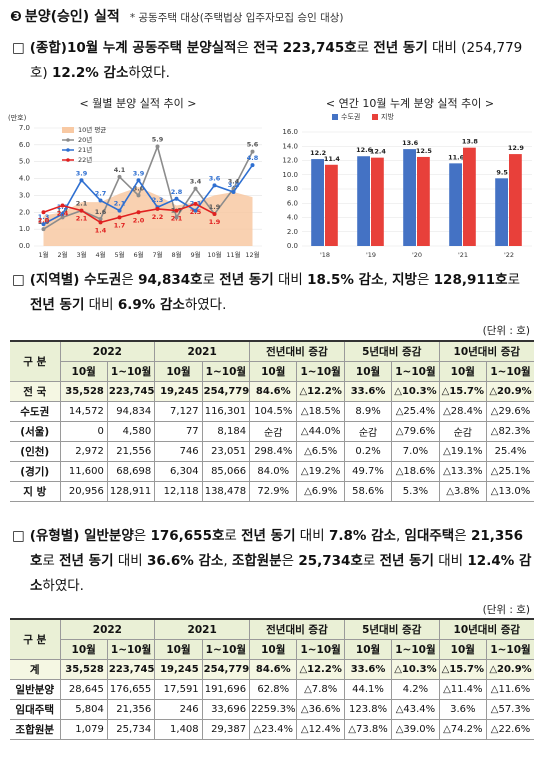 The width and height of the screenshot is (544, 759). What do you see at coordinates (320, 451) in the screenshot?
I see `table-cell: △6.5%` at bounding box center [320, 451].